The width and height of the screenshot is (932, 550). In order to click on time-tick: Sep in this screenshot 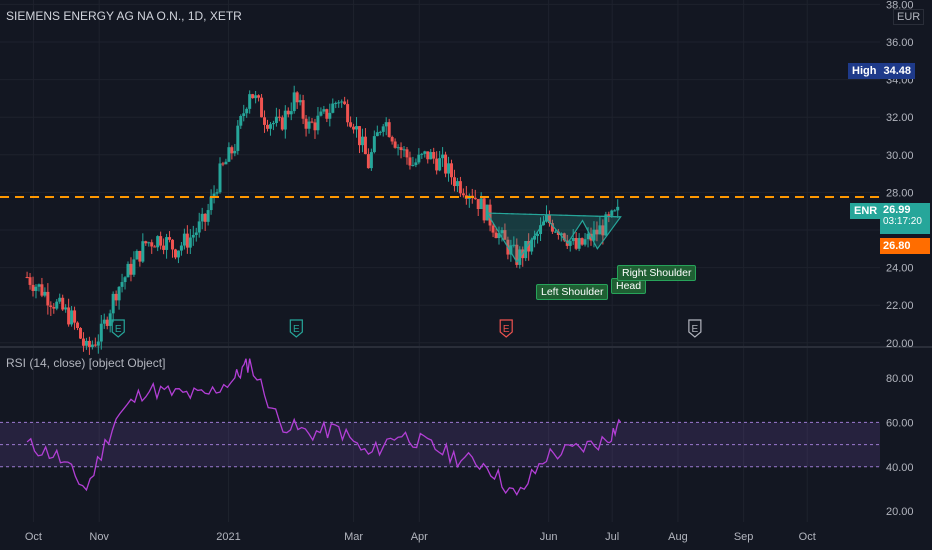, I will do `click(744, 537)`.